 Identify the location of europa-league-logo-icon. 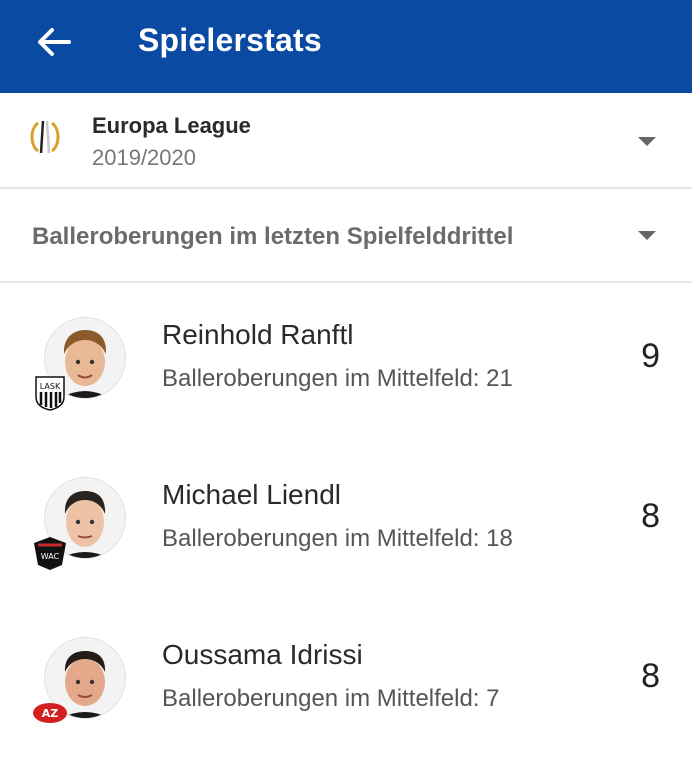
(45, 137).